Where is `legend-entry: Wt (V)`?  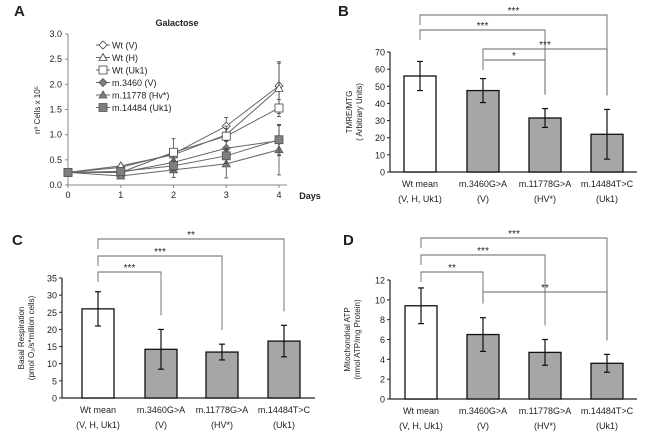 legend-entry: Wt (V) is located at coordinates (125, 46).